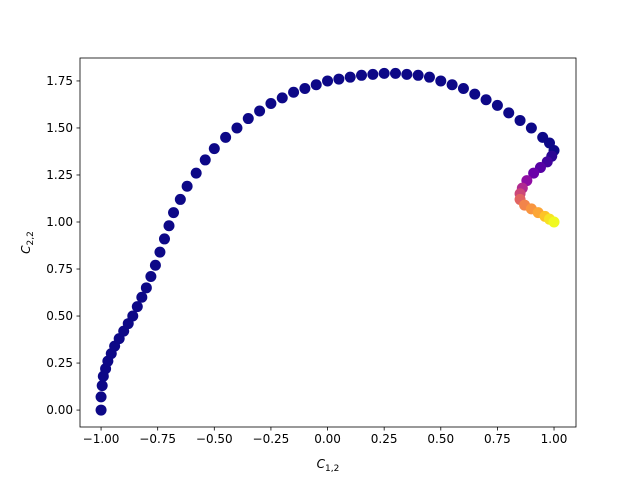  I want to click on x-axis-label: C1,2, so click(328, 465).